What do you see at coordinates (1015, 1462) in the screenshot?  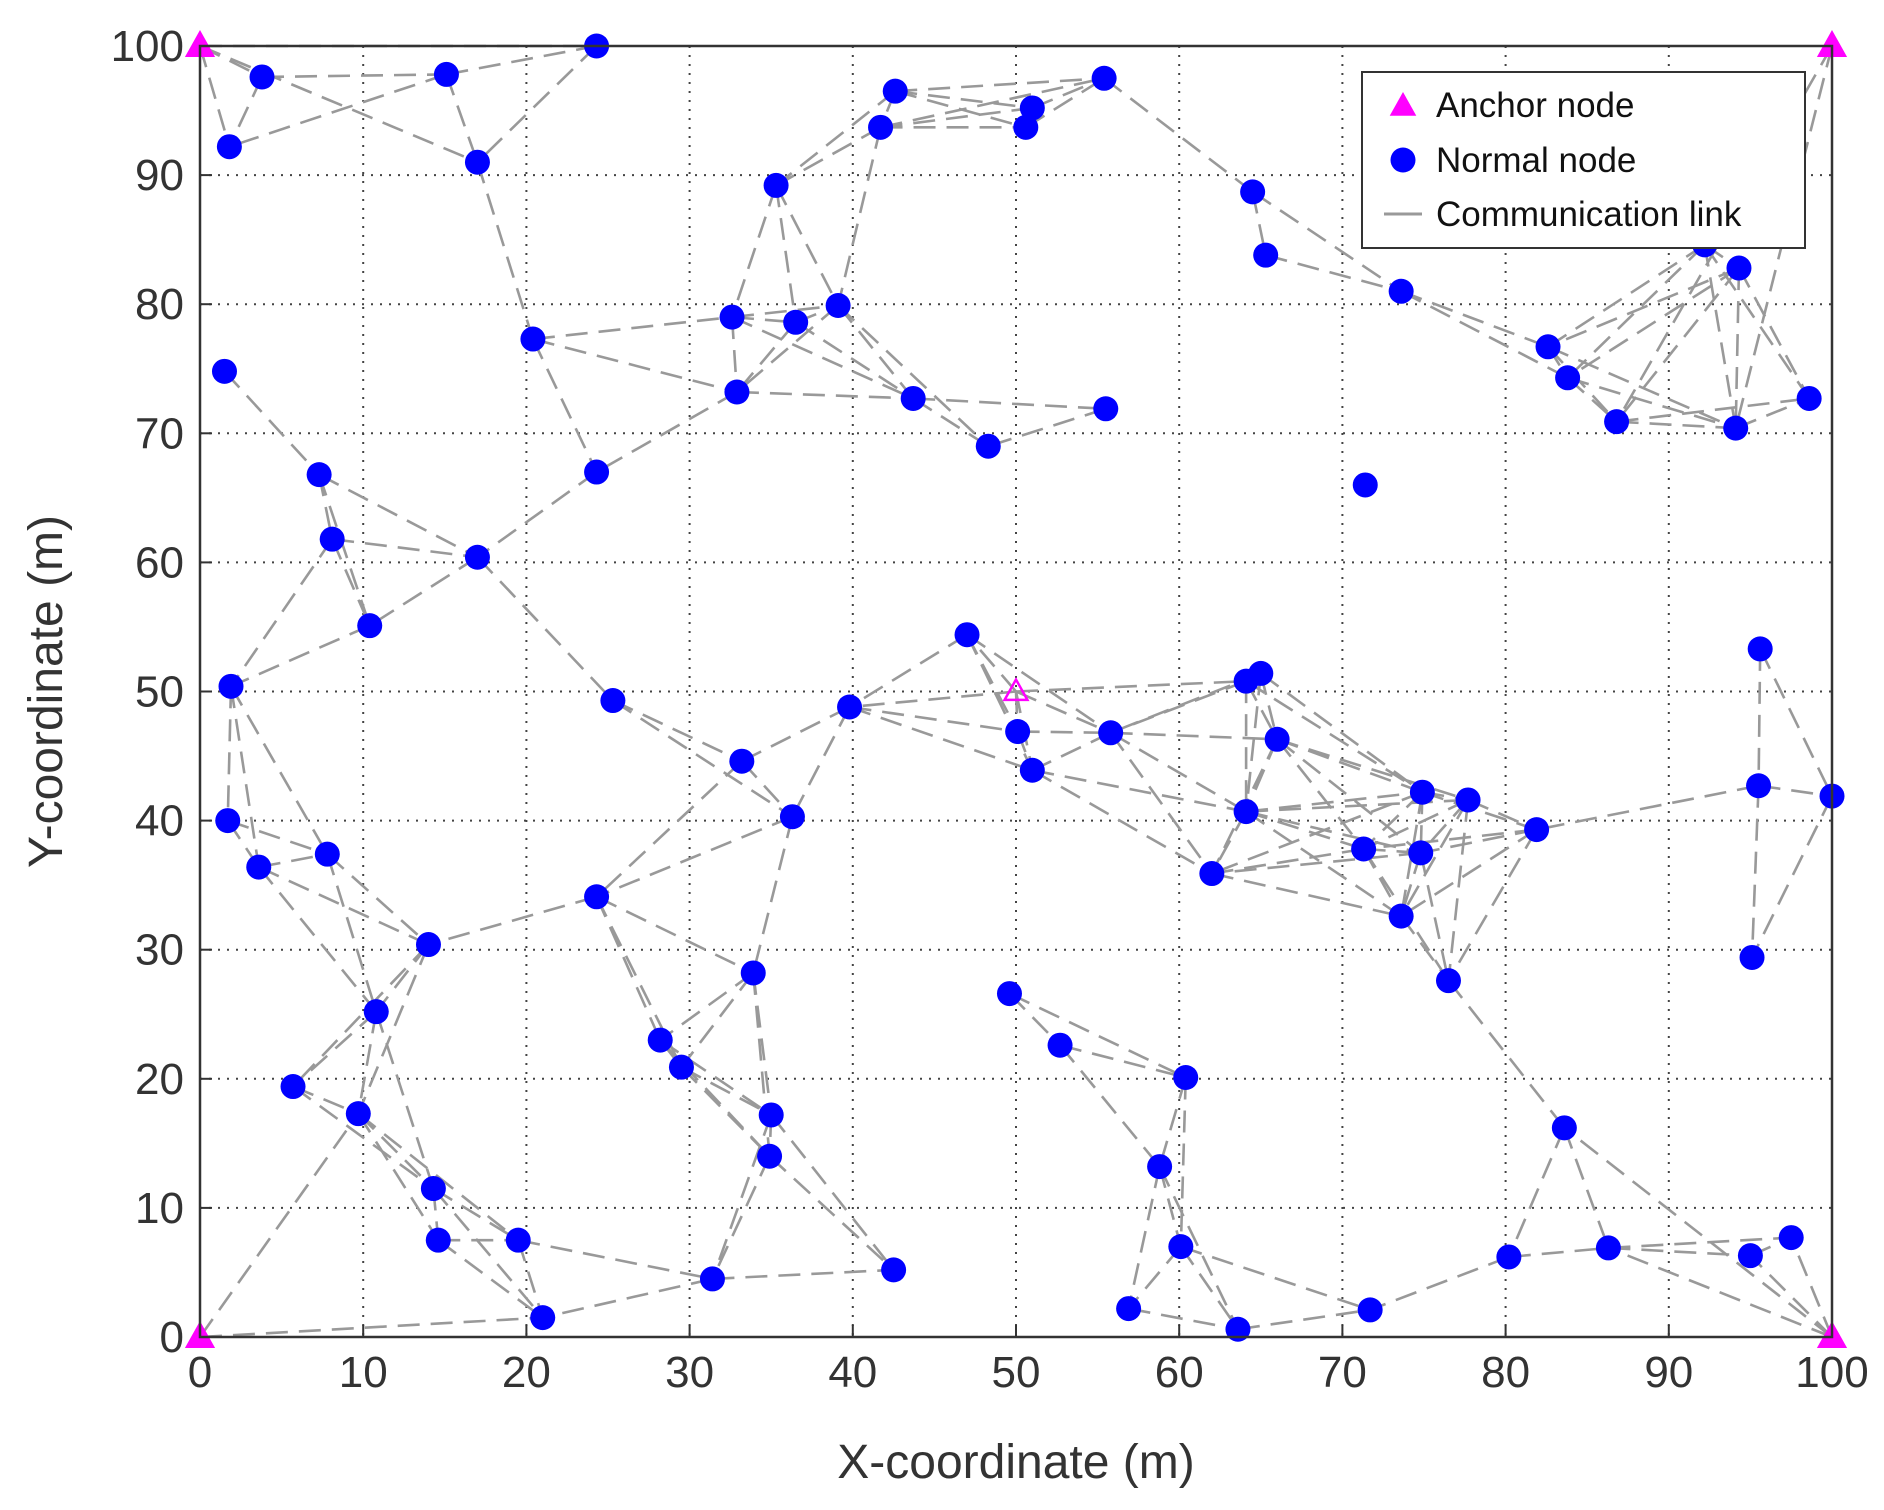 I see `x-axis-title: X-coordinate (m)` at bounding box center [1015, 1462].